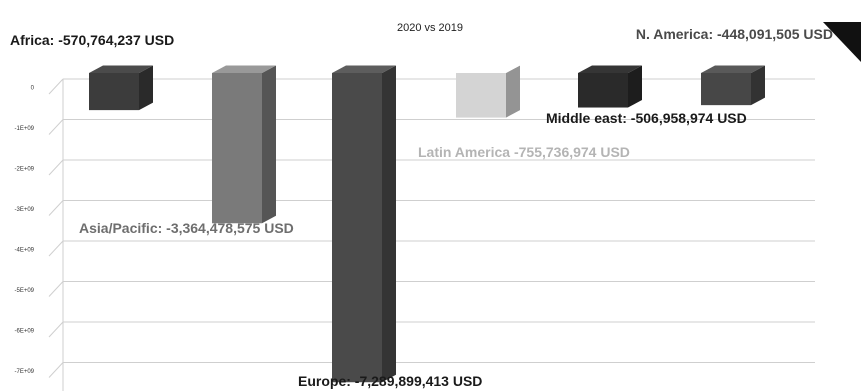 This screenshot has height=391, width=861. I want to click on y-tick-label: -6E+09, so click(24, 332).